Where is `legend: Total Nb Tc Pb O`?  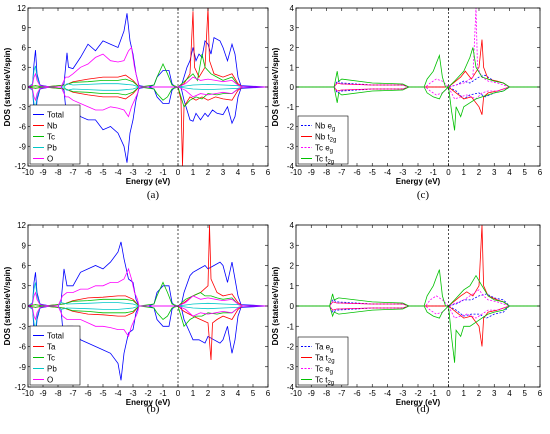 legend: Total Nb Tc Pb O is located at coordinates (55, 134).